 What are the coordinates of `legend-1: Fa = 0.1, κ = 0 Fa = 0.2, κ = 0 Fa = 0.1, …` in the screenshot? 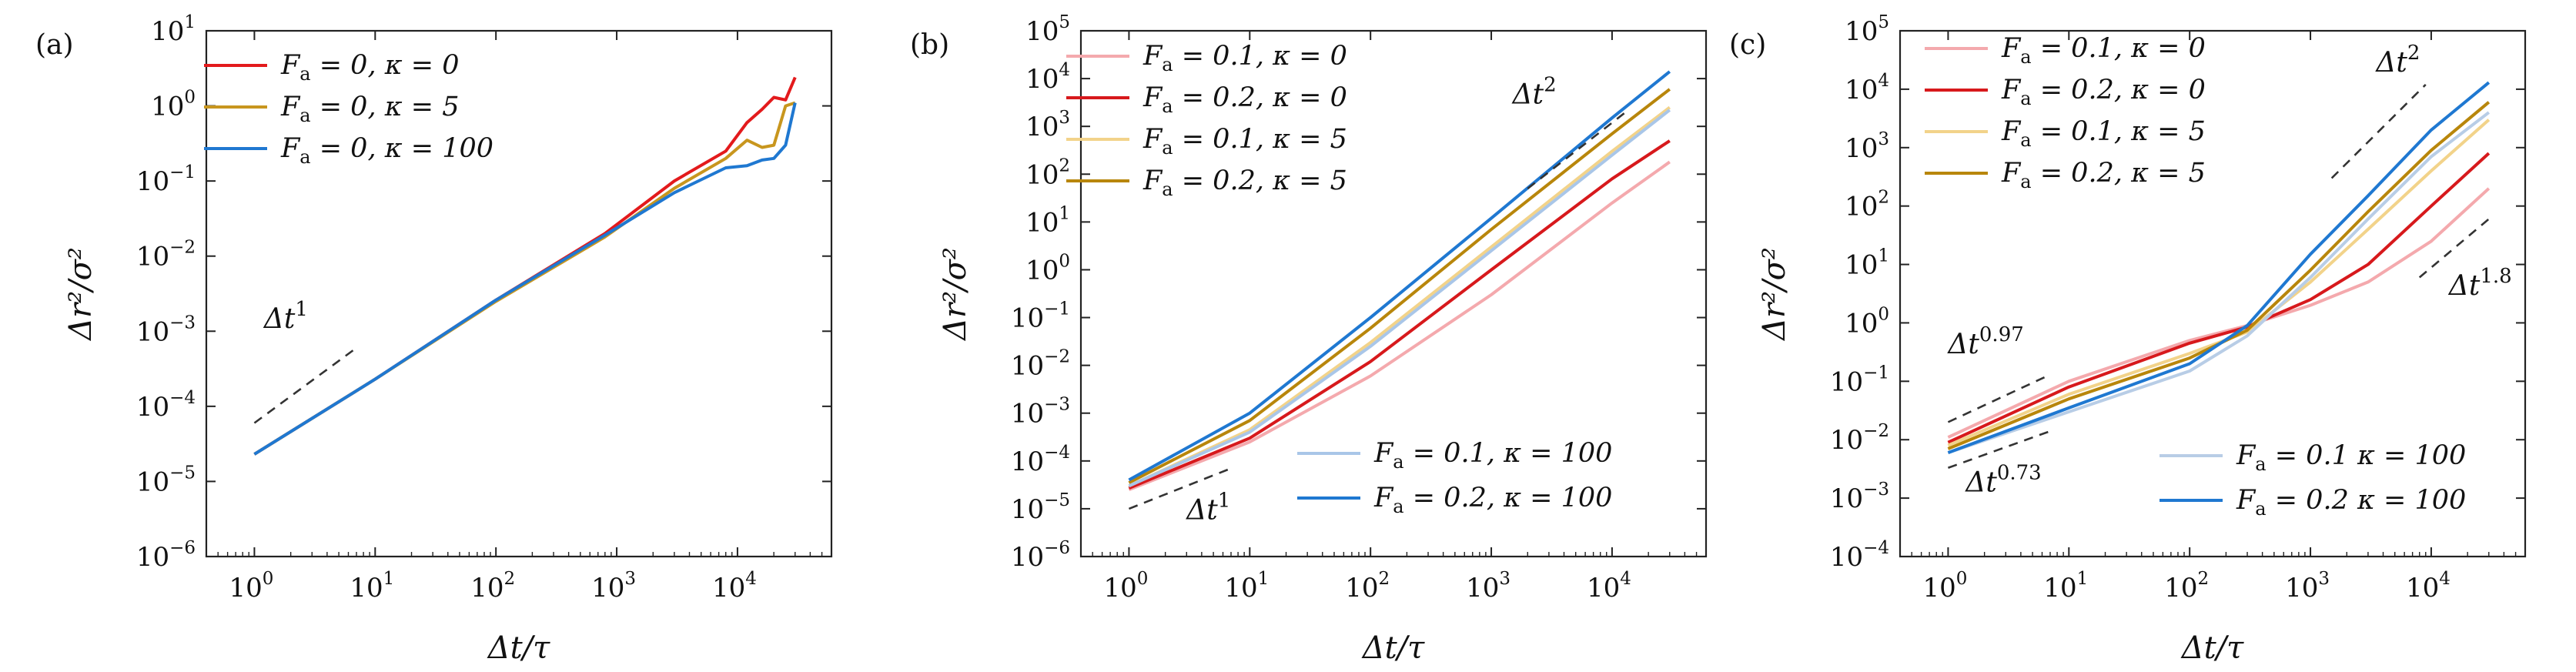 It's located at (1207, 120).